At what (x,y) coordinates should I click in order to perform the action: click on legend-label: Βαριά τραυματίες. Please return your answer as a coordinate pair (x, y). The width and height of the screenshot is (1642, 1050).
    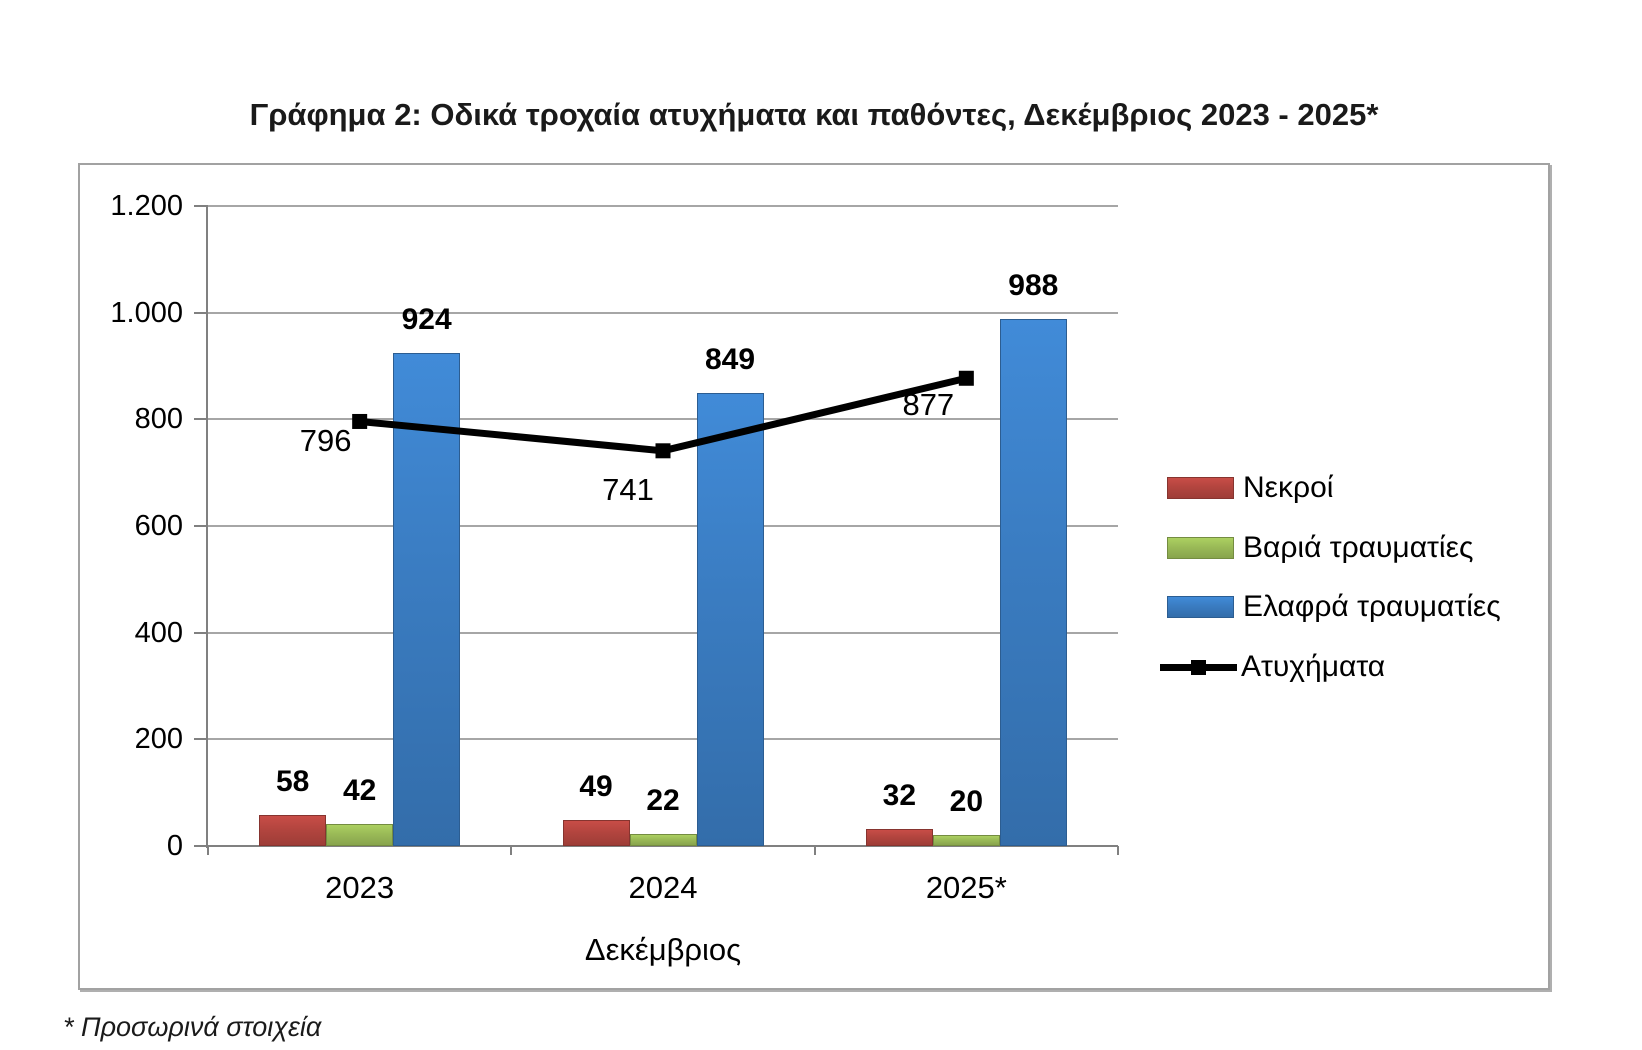
    Looking at the image, I should click on (1358, 547).